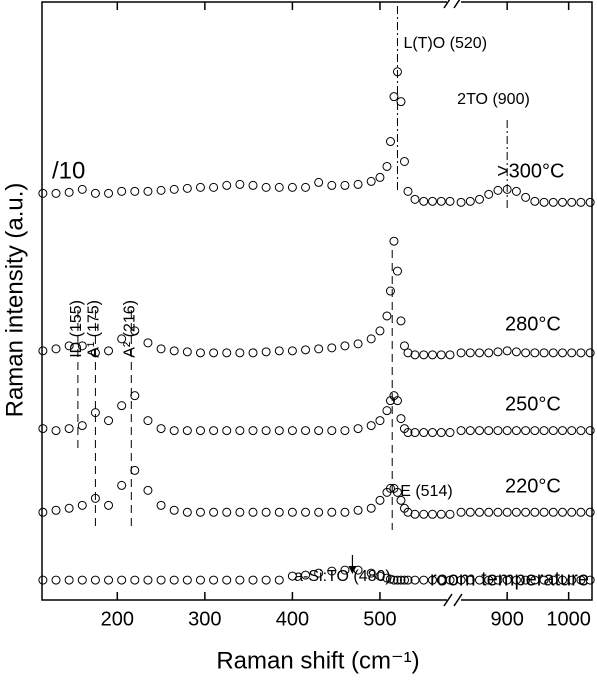 The height and width of the screenshot is (686, 597). I want to click on series-label: 220°C, so click(533, 486).